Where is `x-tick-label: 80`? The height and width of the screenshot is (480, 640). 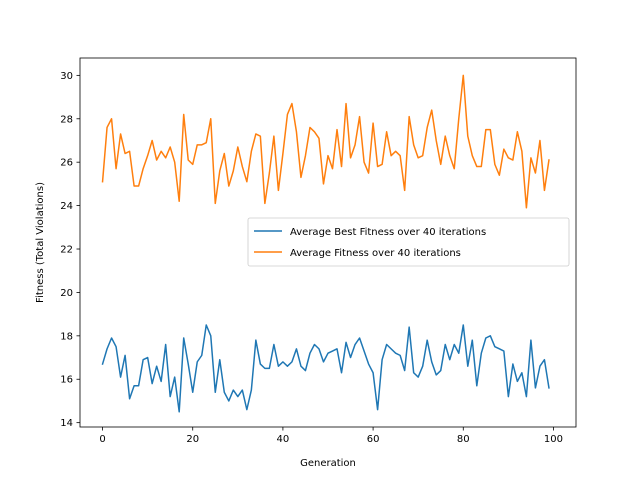 x-tick-label: 80 is located at coordinates (463, 439).